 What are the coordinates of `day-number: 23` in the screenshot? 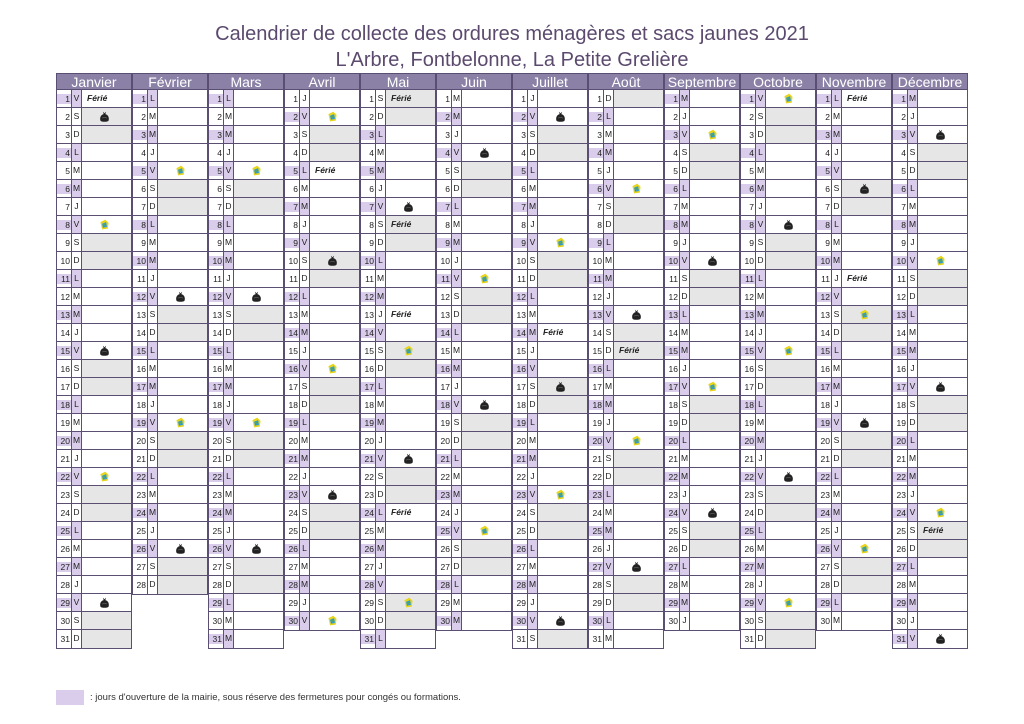 It's located at (292, 494).